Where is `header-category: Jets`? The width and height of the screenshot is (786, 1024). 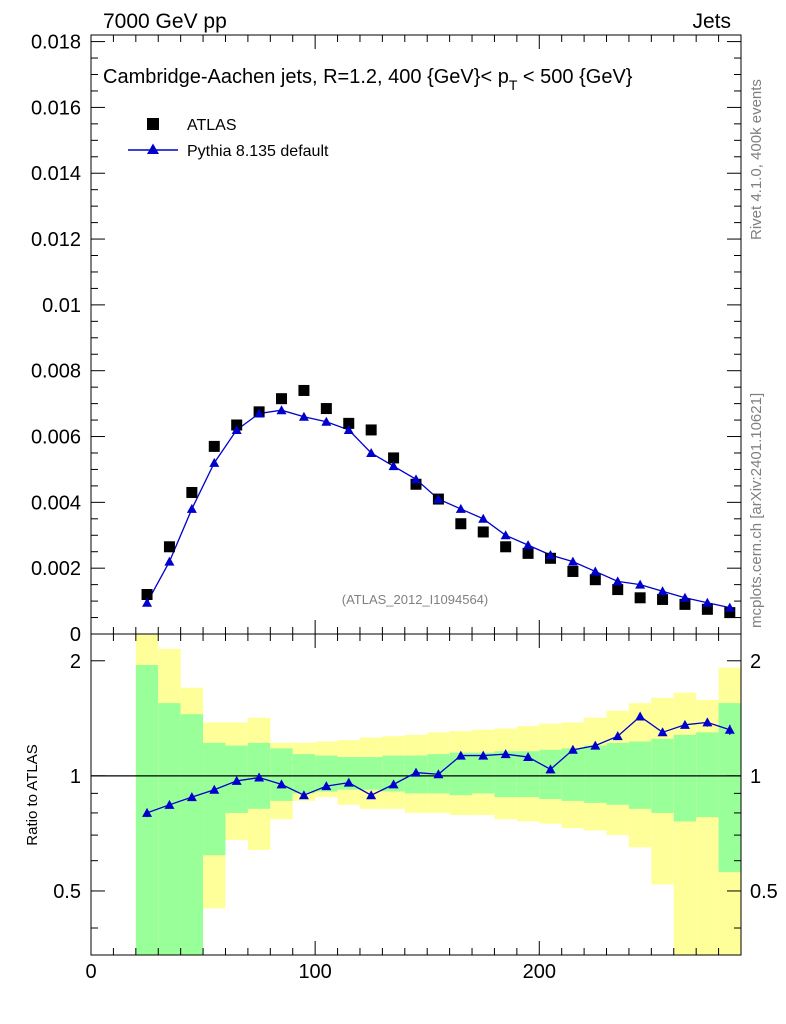
header-category: Jets is located at coordinates (711, 21).